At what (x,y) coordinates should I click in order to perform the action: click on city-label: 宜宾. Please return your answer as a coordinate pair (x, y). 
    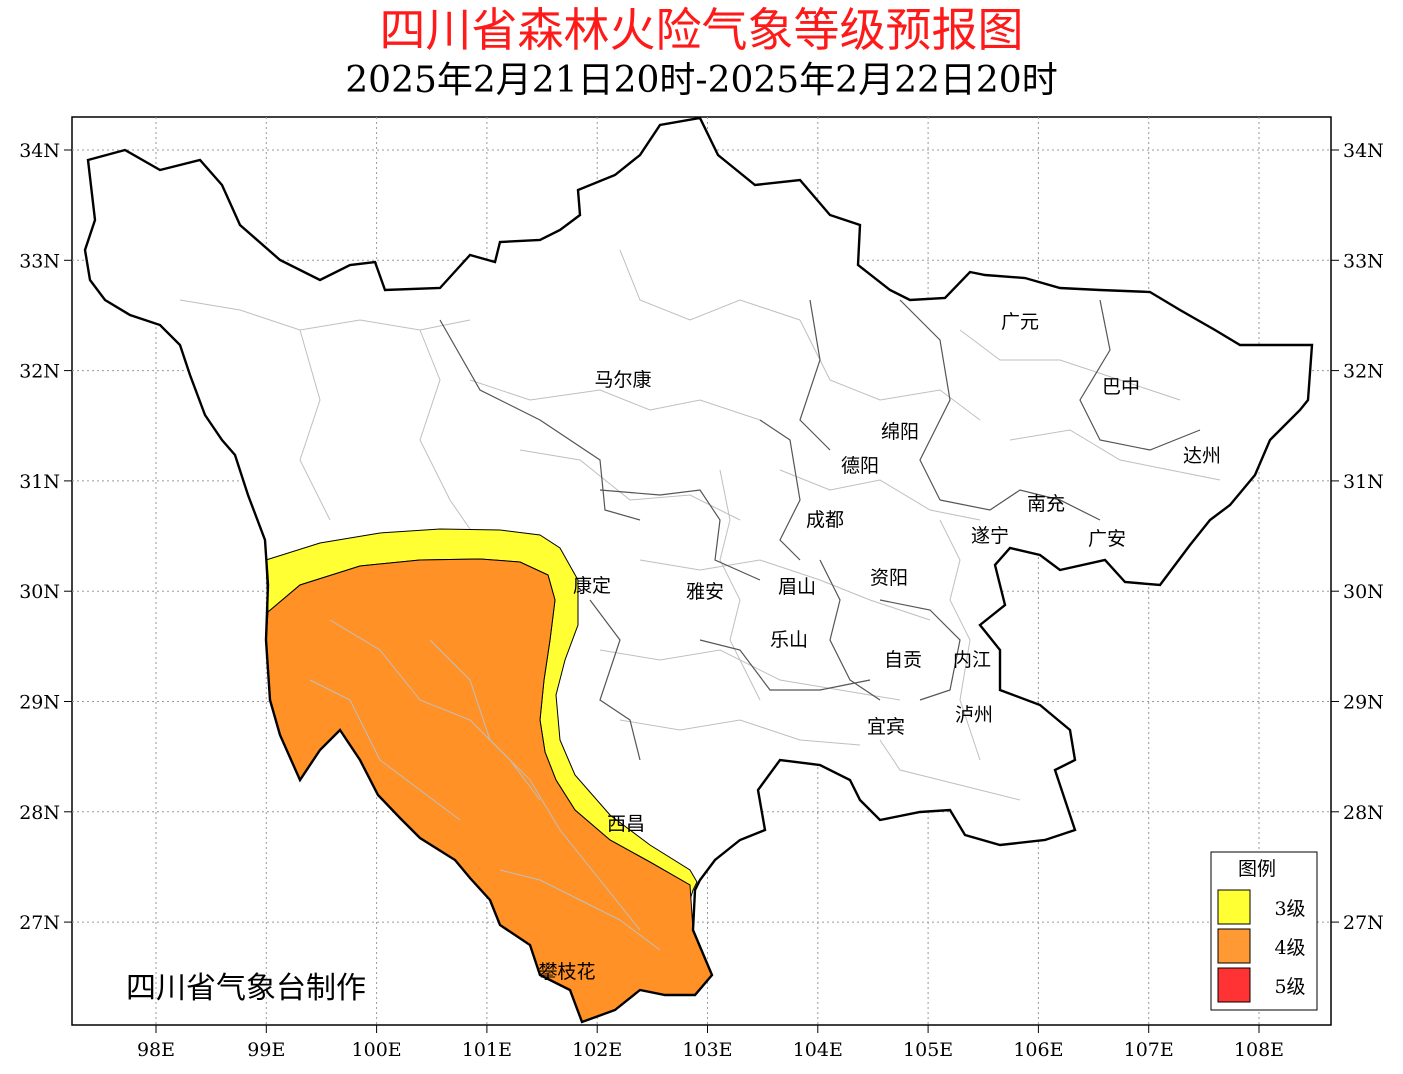
    Looking at the image, I should click on (886, 727).